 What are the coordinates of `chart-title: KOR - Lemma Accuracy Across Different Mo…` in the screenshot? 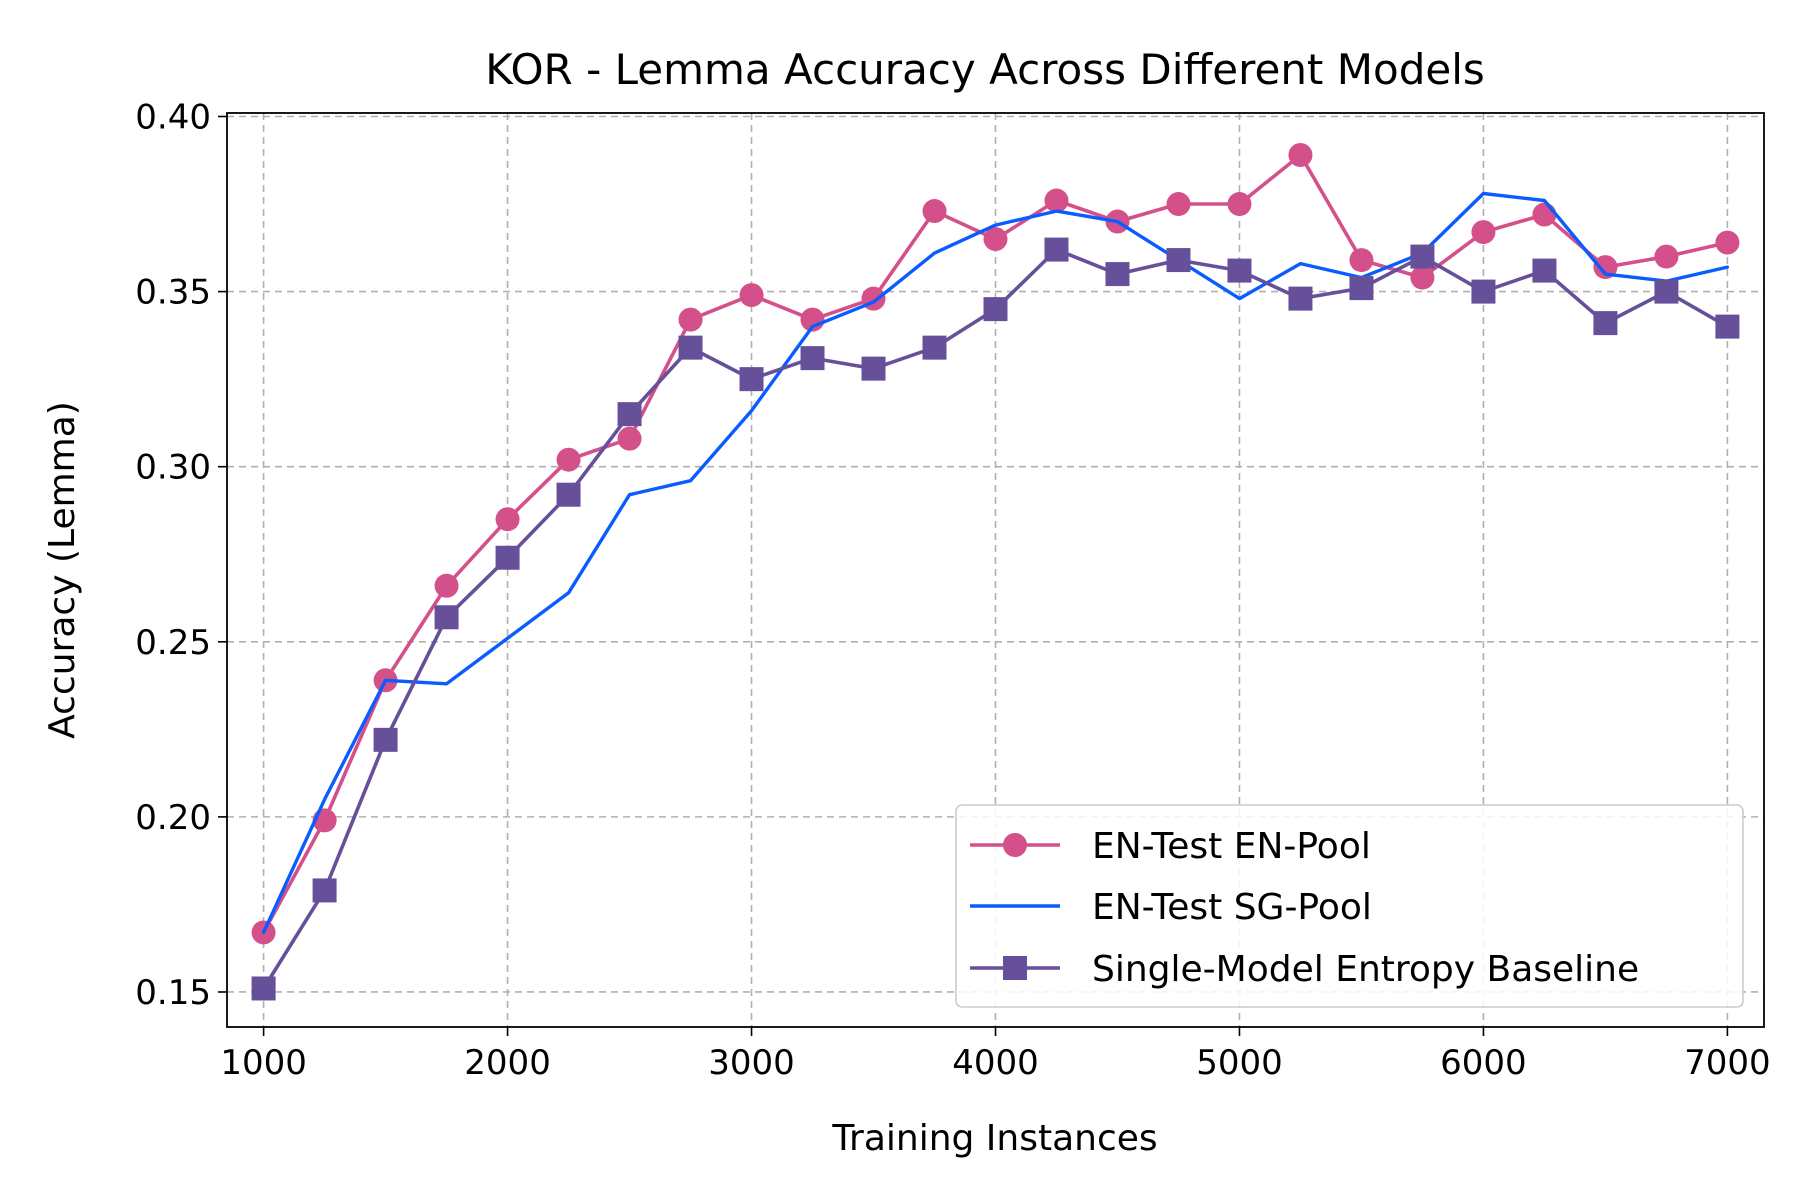 It's located at (985, 69).